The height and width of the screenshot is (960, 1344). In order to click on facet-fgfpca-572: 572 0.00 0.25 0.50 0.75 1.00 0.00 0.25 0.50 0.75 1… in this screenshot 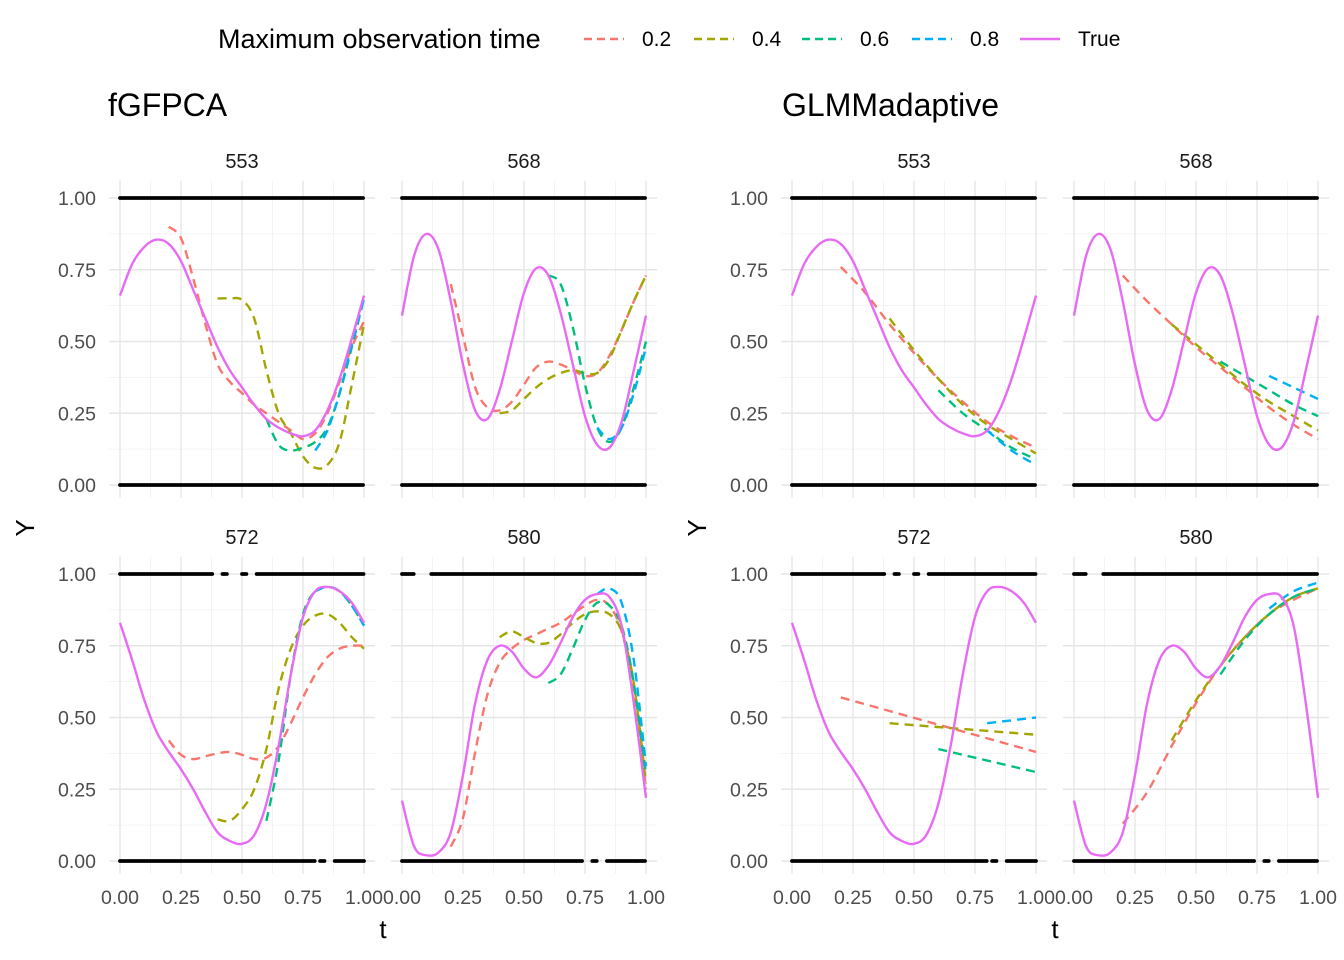, I will do `click(220, 718)`.